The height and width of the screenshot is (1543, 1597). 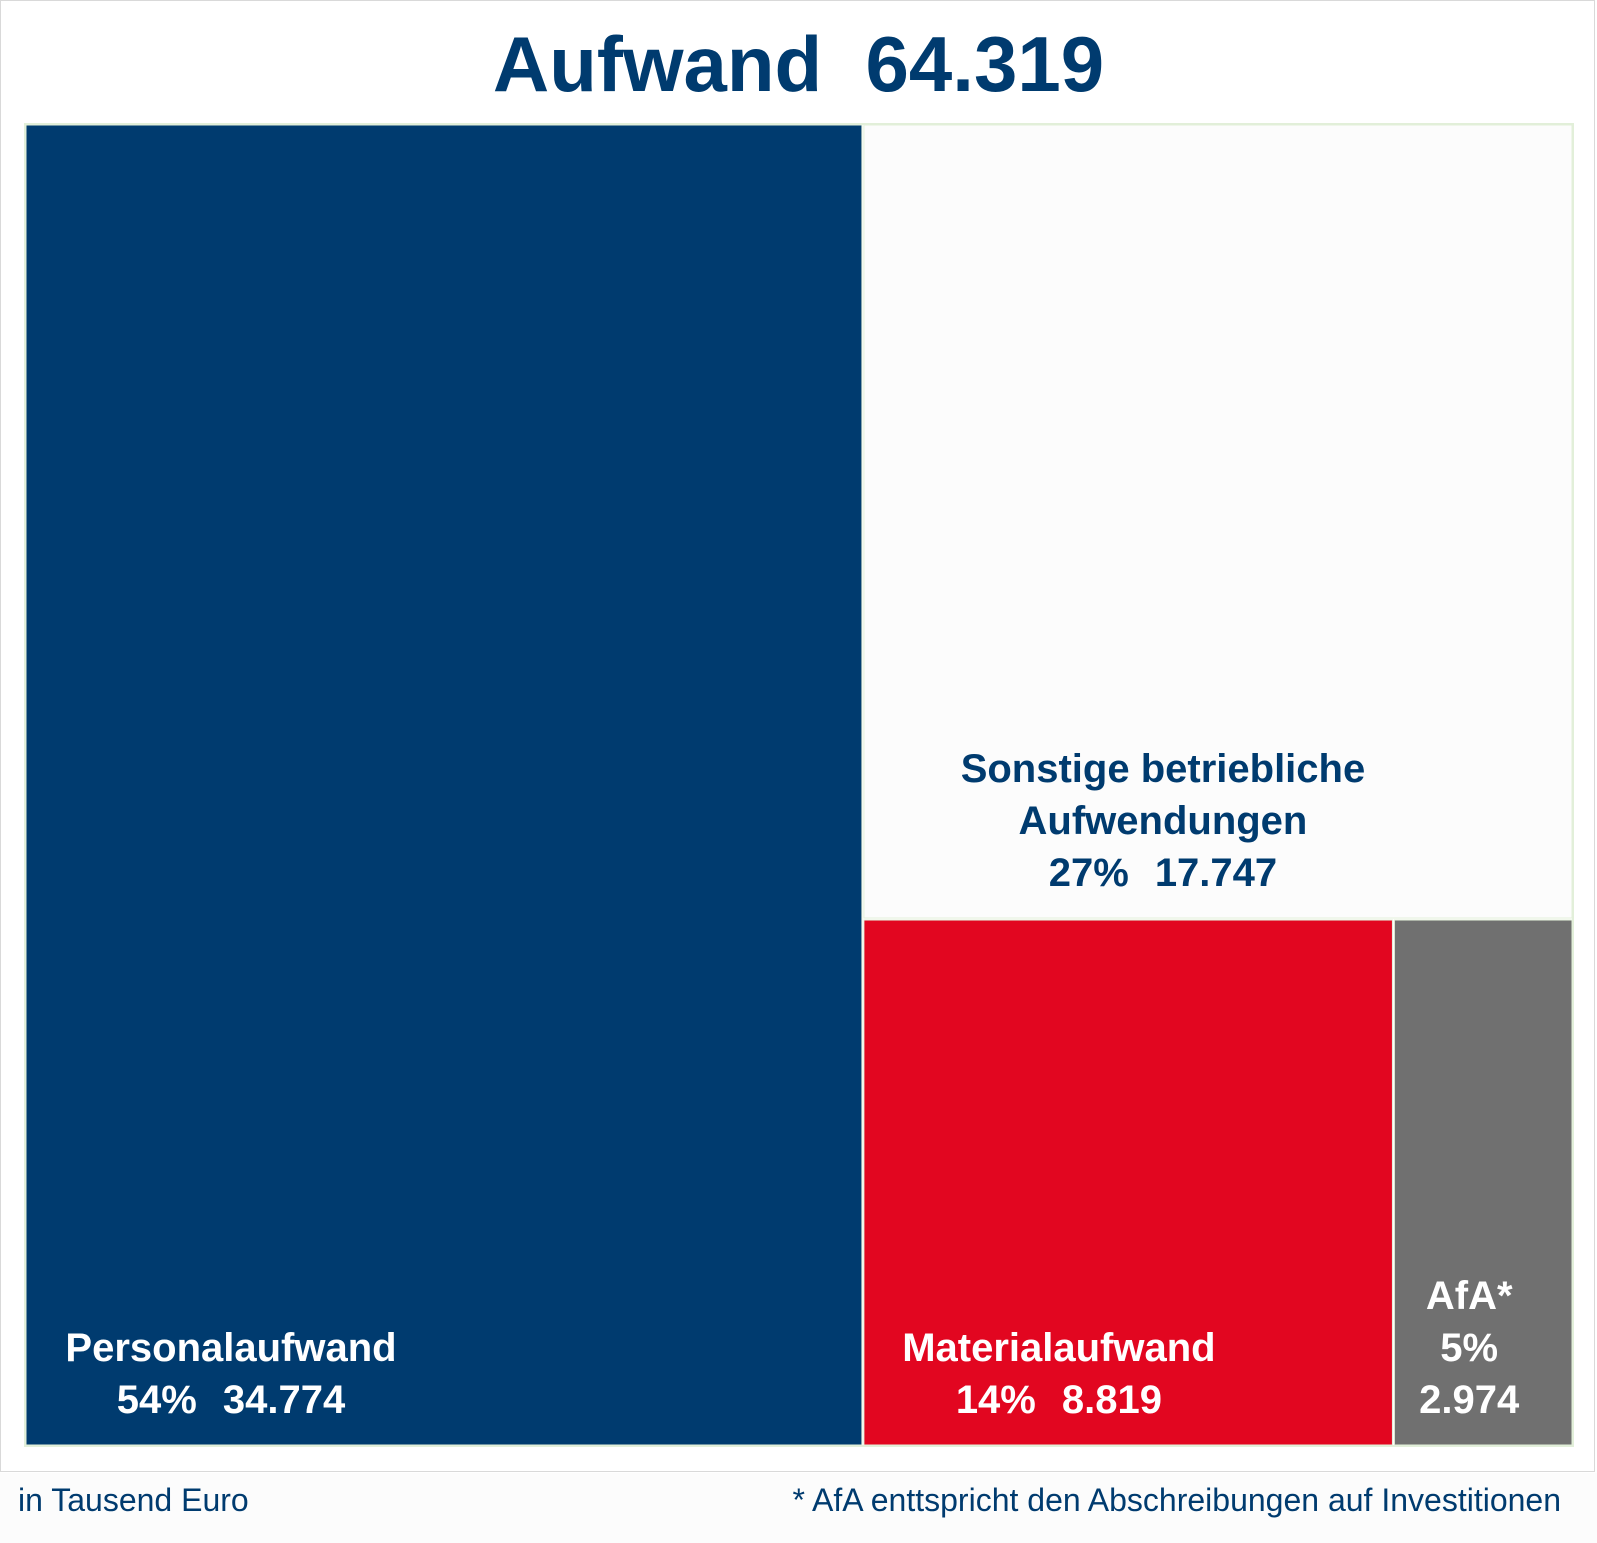 What do you see at coordinates (157, 1400) in the screenshot?
I see `tile-percent-personal: 54%` at bounding box center [157, 1400].